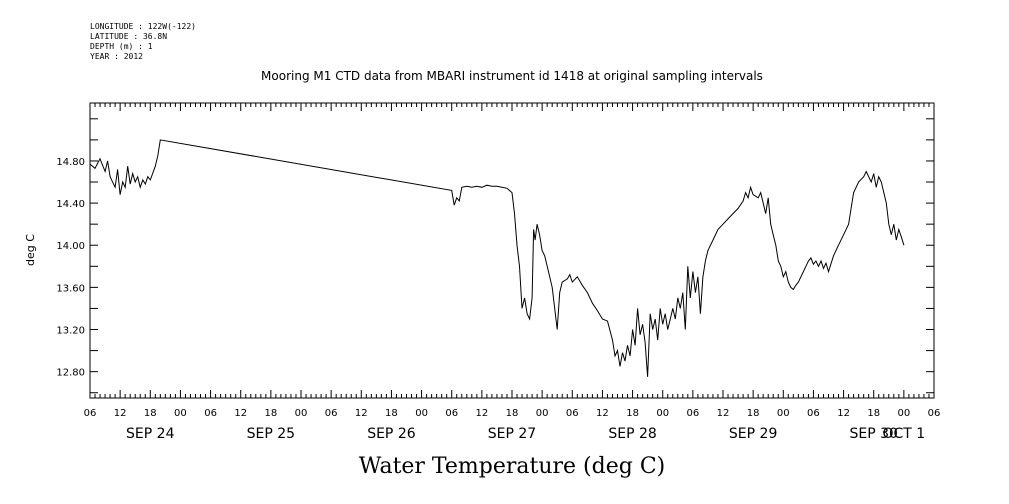 Image resolution: width=1009 pixels, height=504 pixels. I want to click on x-date-label: SEP 28, so click(632, 434).